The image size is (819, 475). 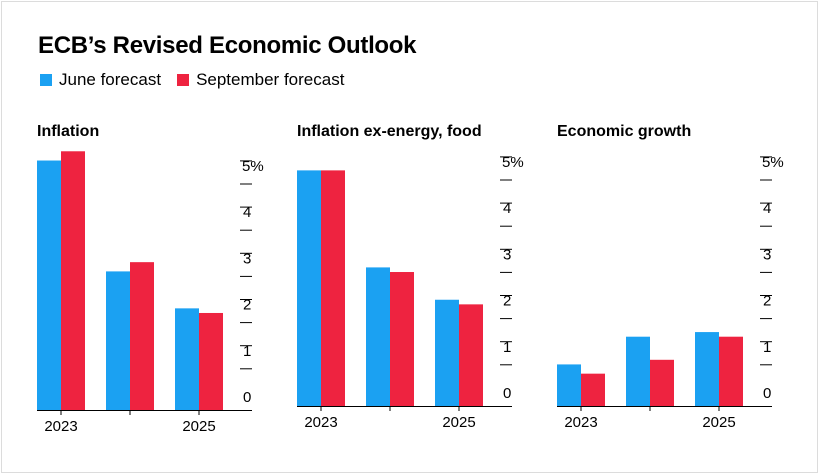 I want to click on legend-swatch-september, so click(x=183, y=80).